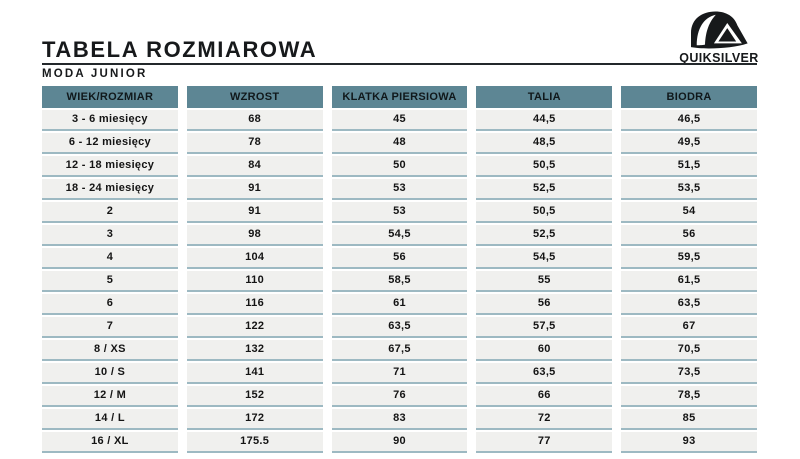  What do you see at coordinates (254, 304) in the screenshot?
I see `measurement-cell: 116` at bounding box center [254, 304].